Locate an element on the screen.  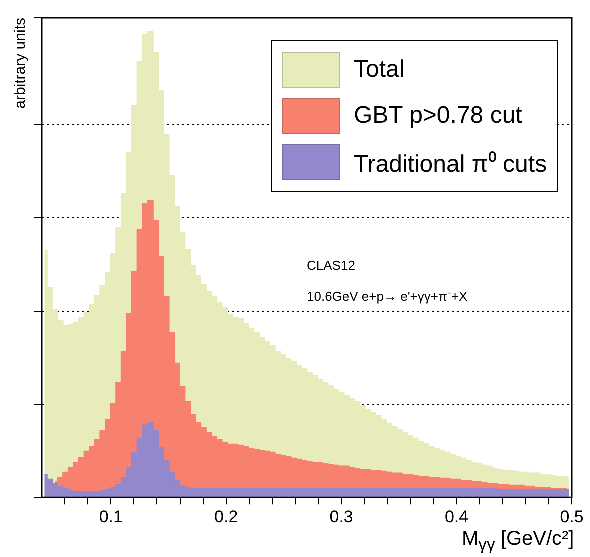
x-tick-label: 0.4 is located at coordinates (456, 516).